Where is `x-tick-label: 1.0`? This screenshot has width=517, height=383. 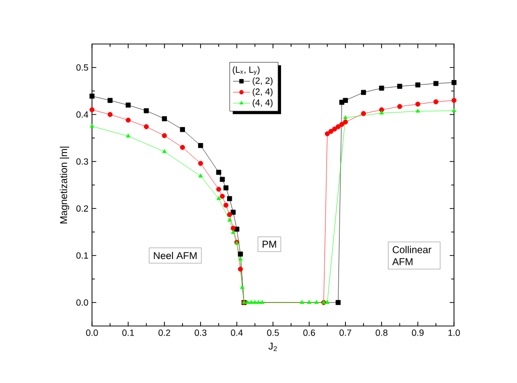 x-tick-label: 1.0 is located at coordinates (454, 333).